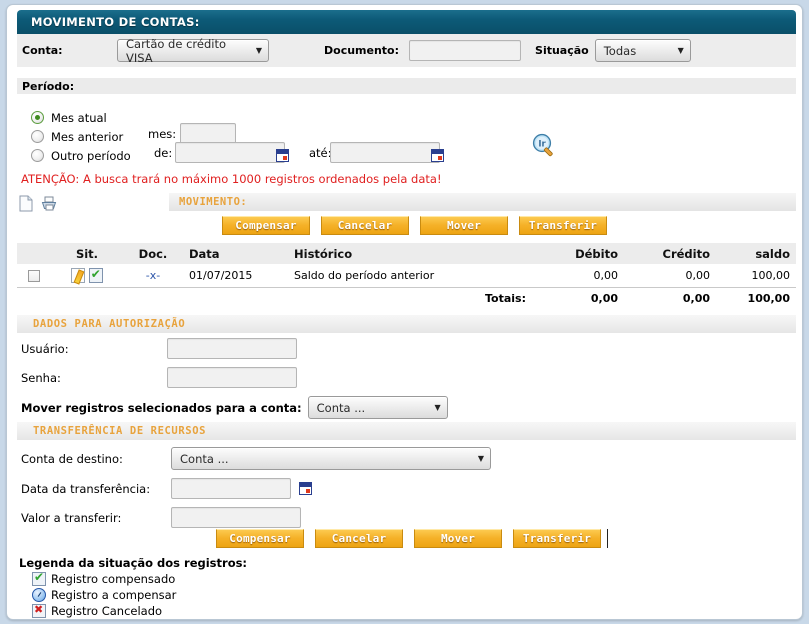 The width and height of the screenshot is (809, 624). Describe the element at coordinates (39, 595) in the screenshot. I see `pending-clock-icon` at that location.